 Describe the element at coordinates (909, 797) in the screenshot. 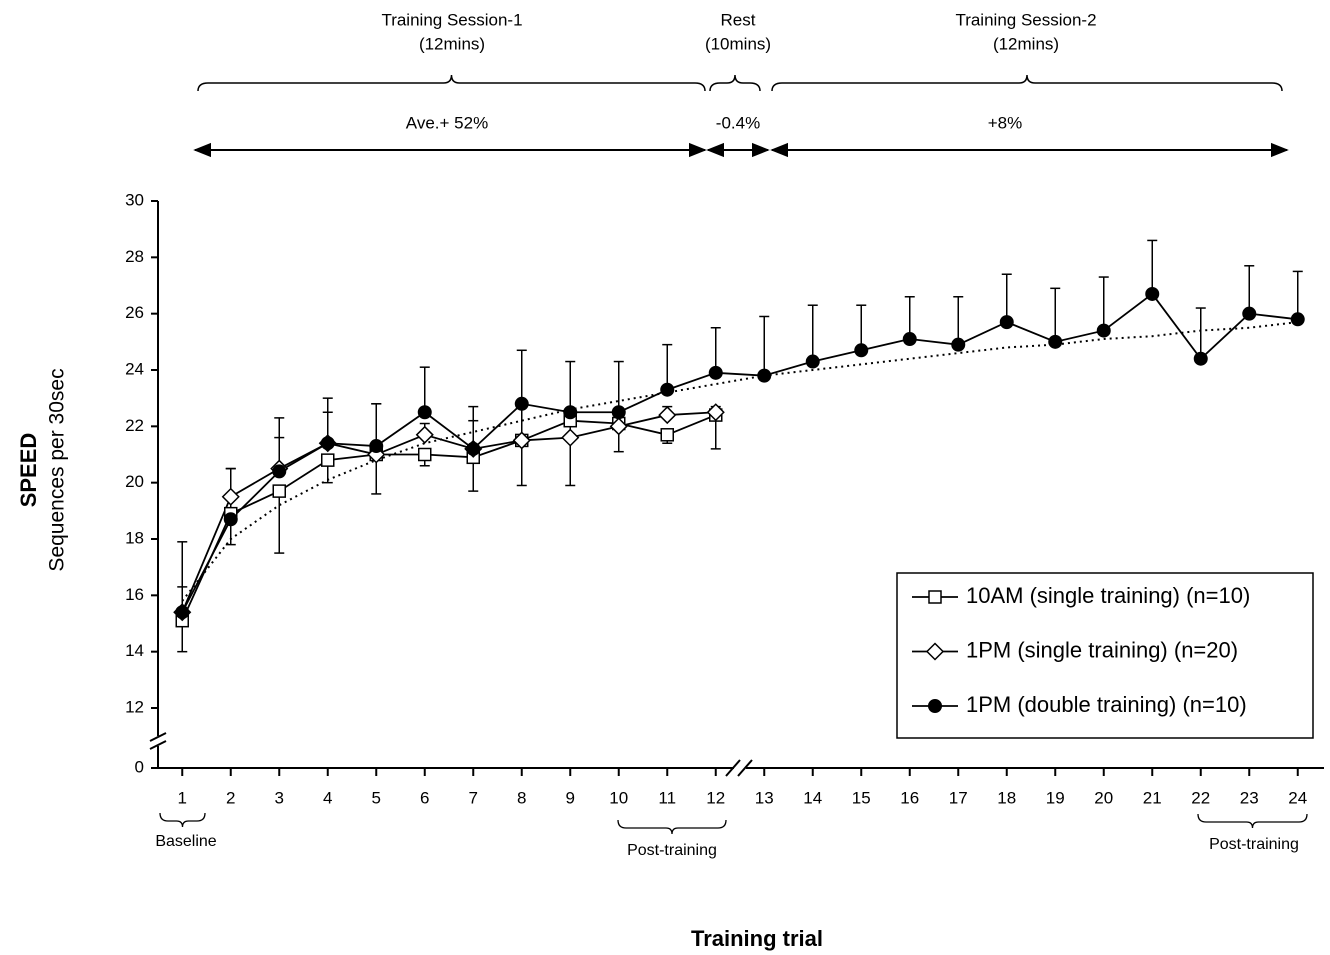

I see `x-tick-label: 16` at that location.